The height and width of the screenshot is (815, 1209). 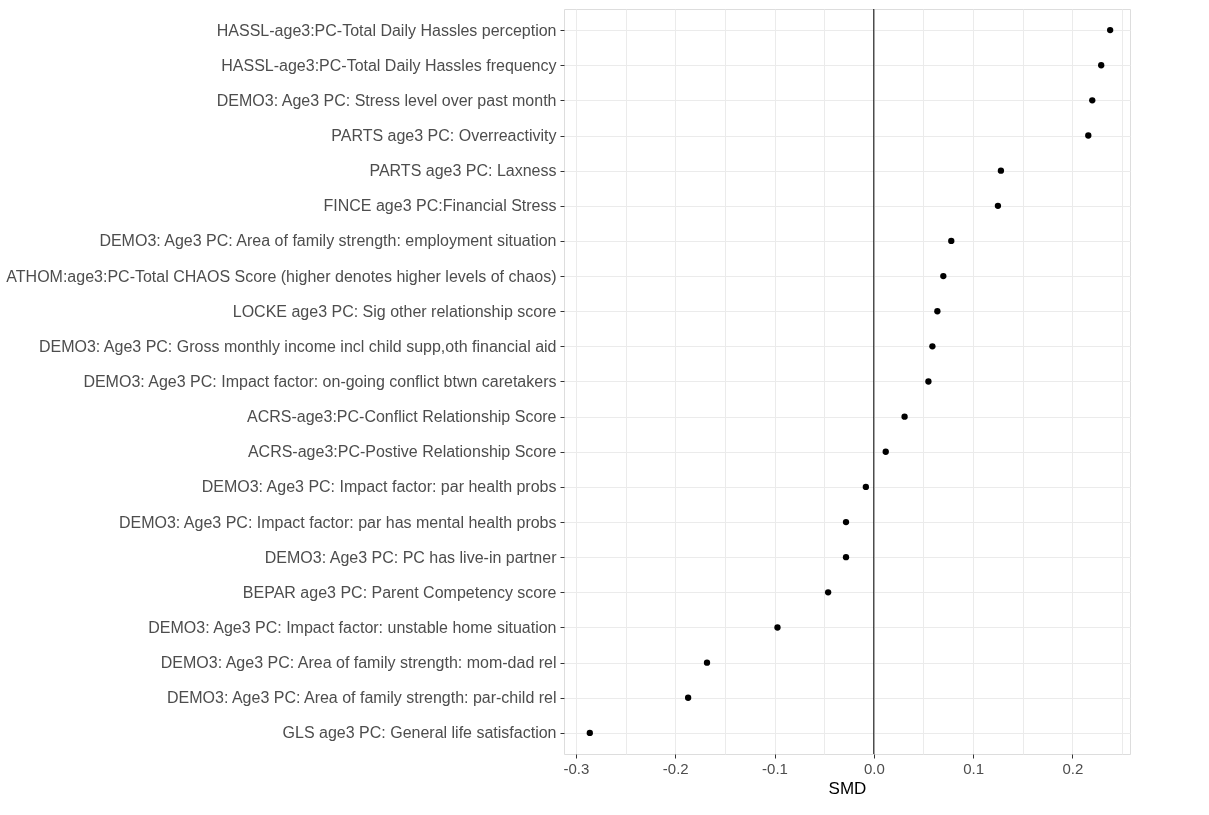 I want to click on x-tick-label: 0.1, so click(x=974, y=768).